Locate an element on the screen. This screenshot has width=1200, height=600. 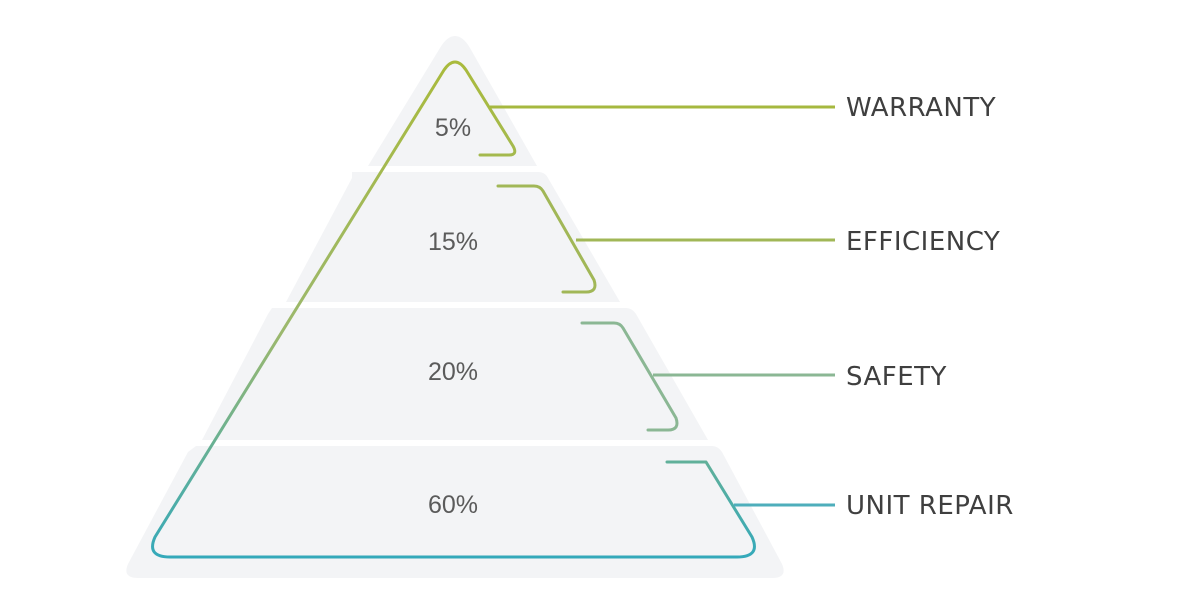
tier-bg-unit-repair is located at coordinates (455, 512).